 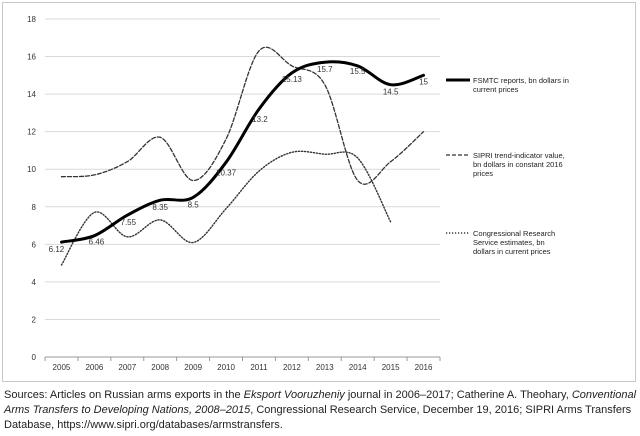 What do you see at coordinates (292, 367) in the screenshot?
I see `x-tick-label: 2012` at bounding box center [292, 367].